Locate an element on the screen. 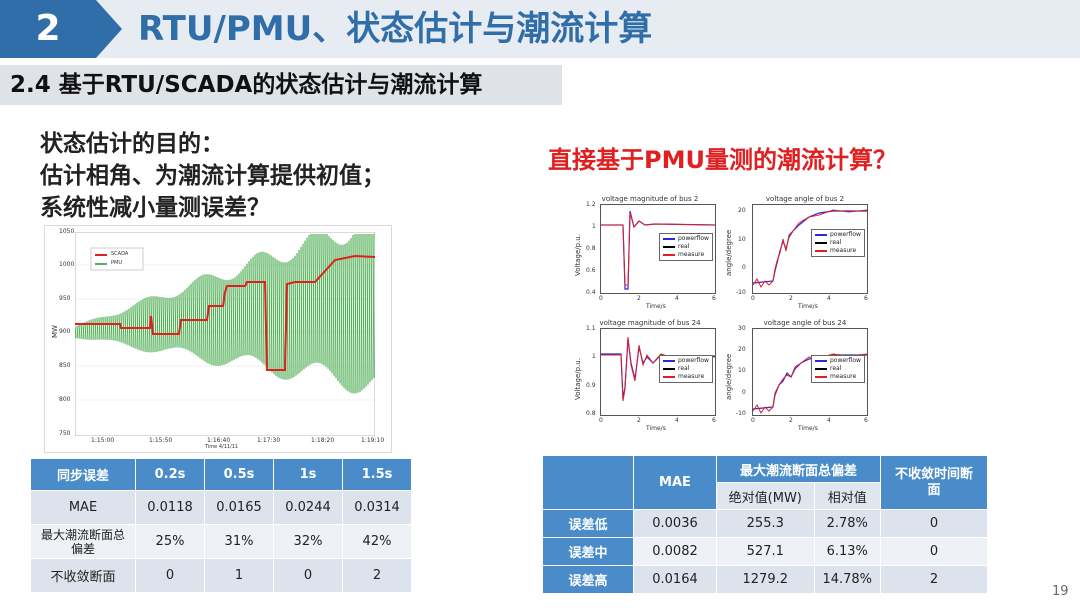  plot-bus2-magnitude-chart is located at coordinates (658, 250).